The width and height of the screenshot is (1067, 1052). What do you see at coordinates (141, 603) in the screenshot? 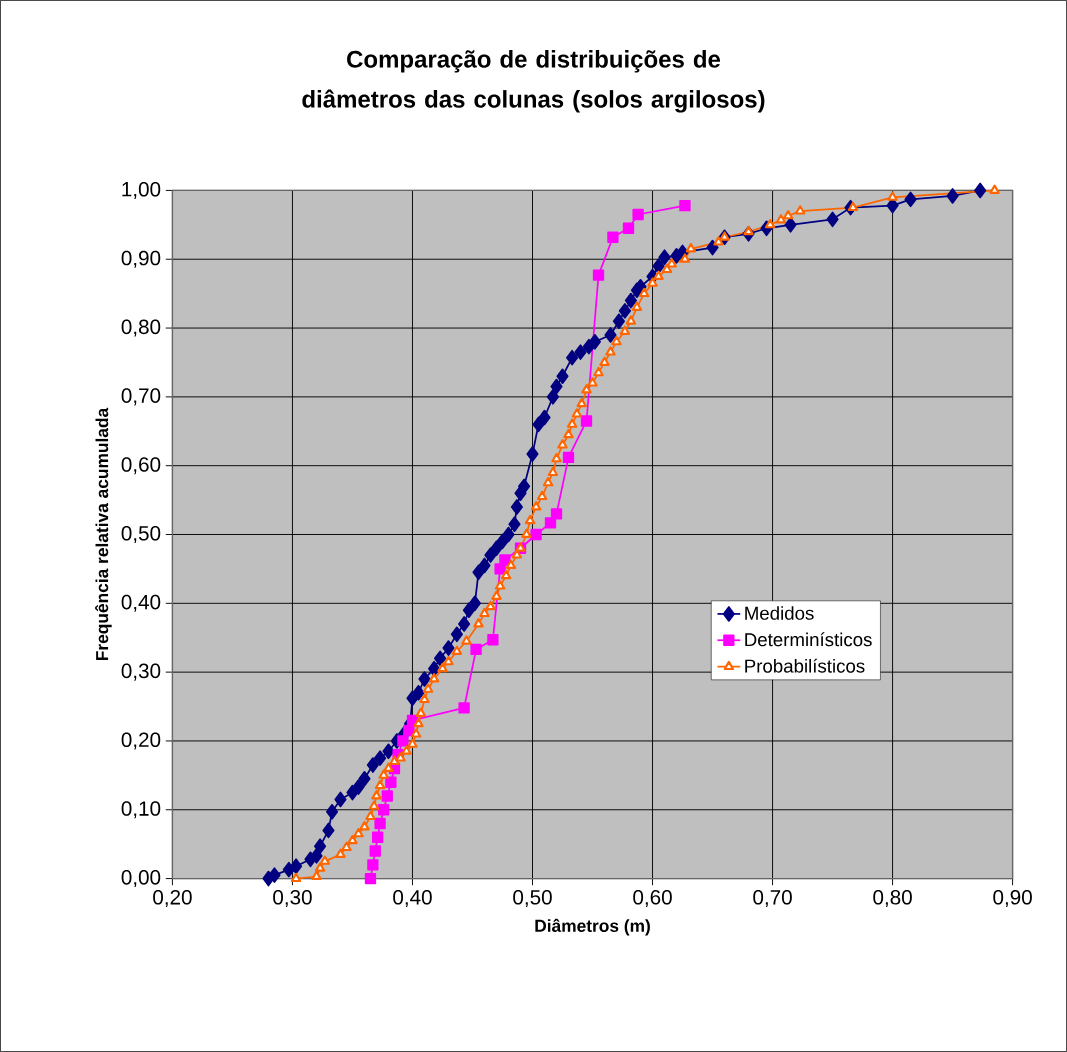
I see `y-tick-label: 0,40` at bounding box center [141, 603].